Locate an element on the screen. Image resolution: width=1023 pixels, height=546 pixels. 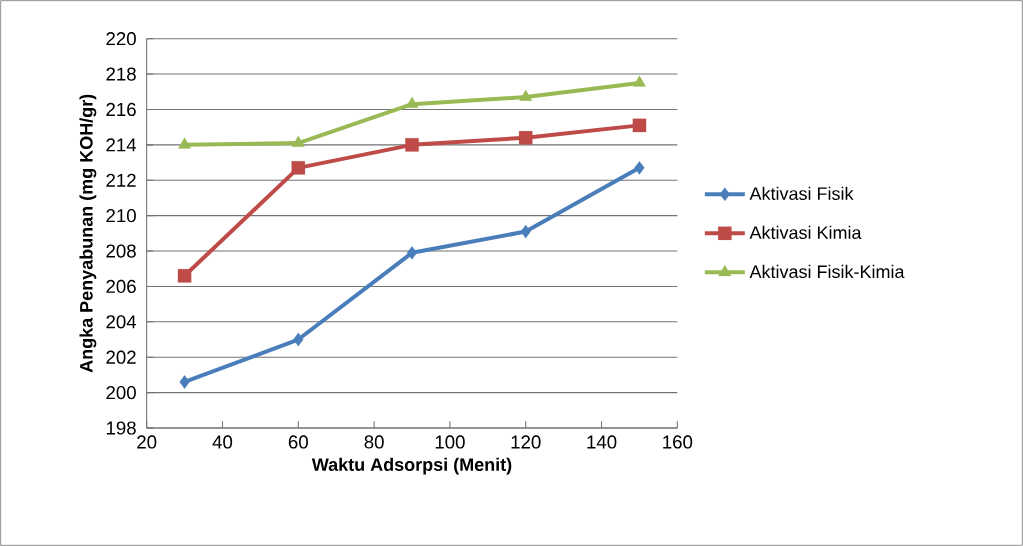
x-tick-label: 100 is located at coordinates (450, 442).